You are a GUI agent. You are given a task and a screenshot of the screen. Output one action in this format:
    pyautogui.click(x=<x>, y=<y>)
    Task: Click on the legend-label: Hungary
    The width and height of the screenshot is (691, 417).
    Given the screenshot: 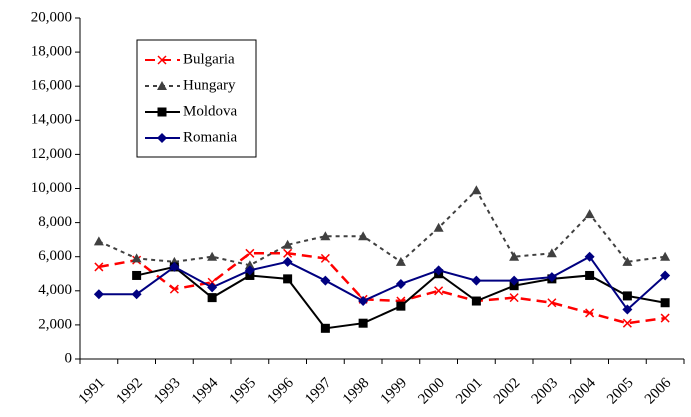 What is the action you would take?
    pyautogui.click(x=209, y=85)
    